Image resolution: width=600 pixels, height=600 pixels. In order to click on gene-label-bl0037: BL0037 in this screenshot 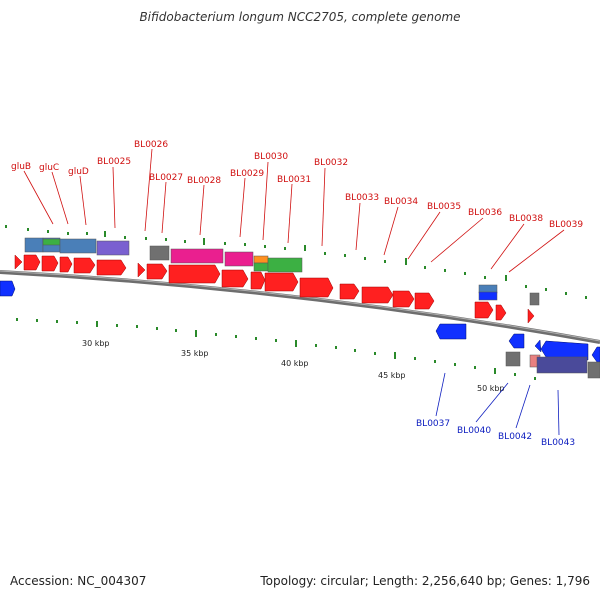, I will do `click(433, 424)`.